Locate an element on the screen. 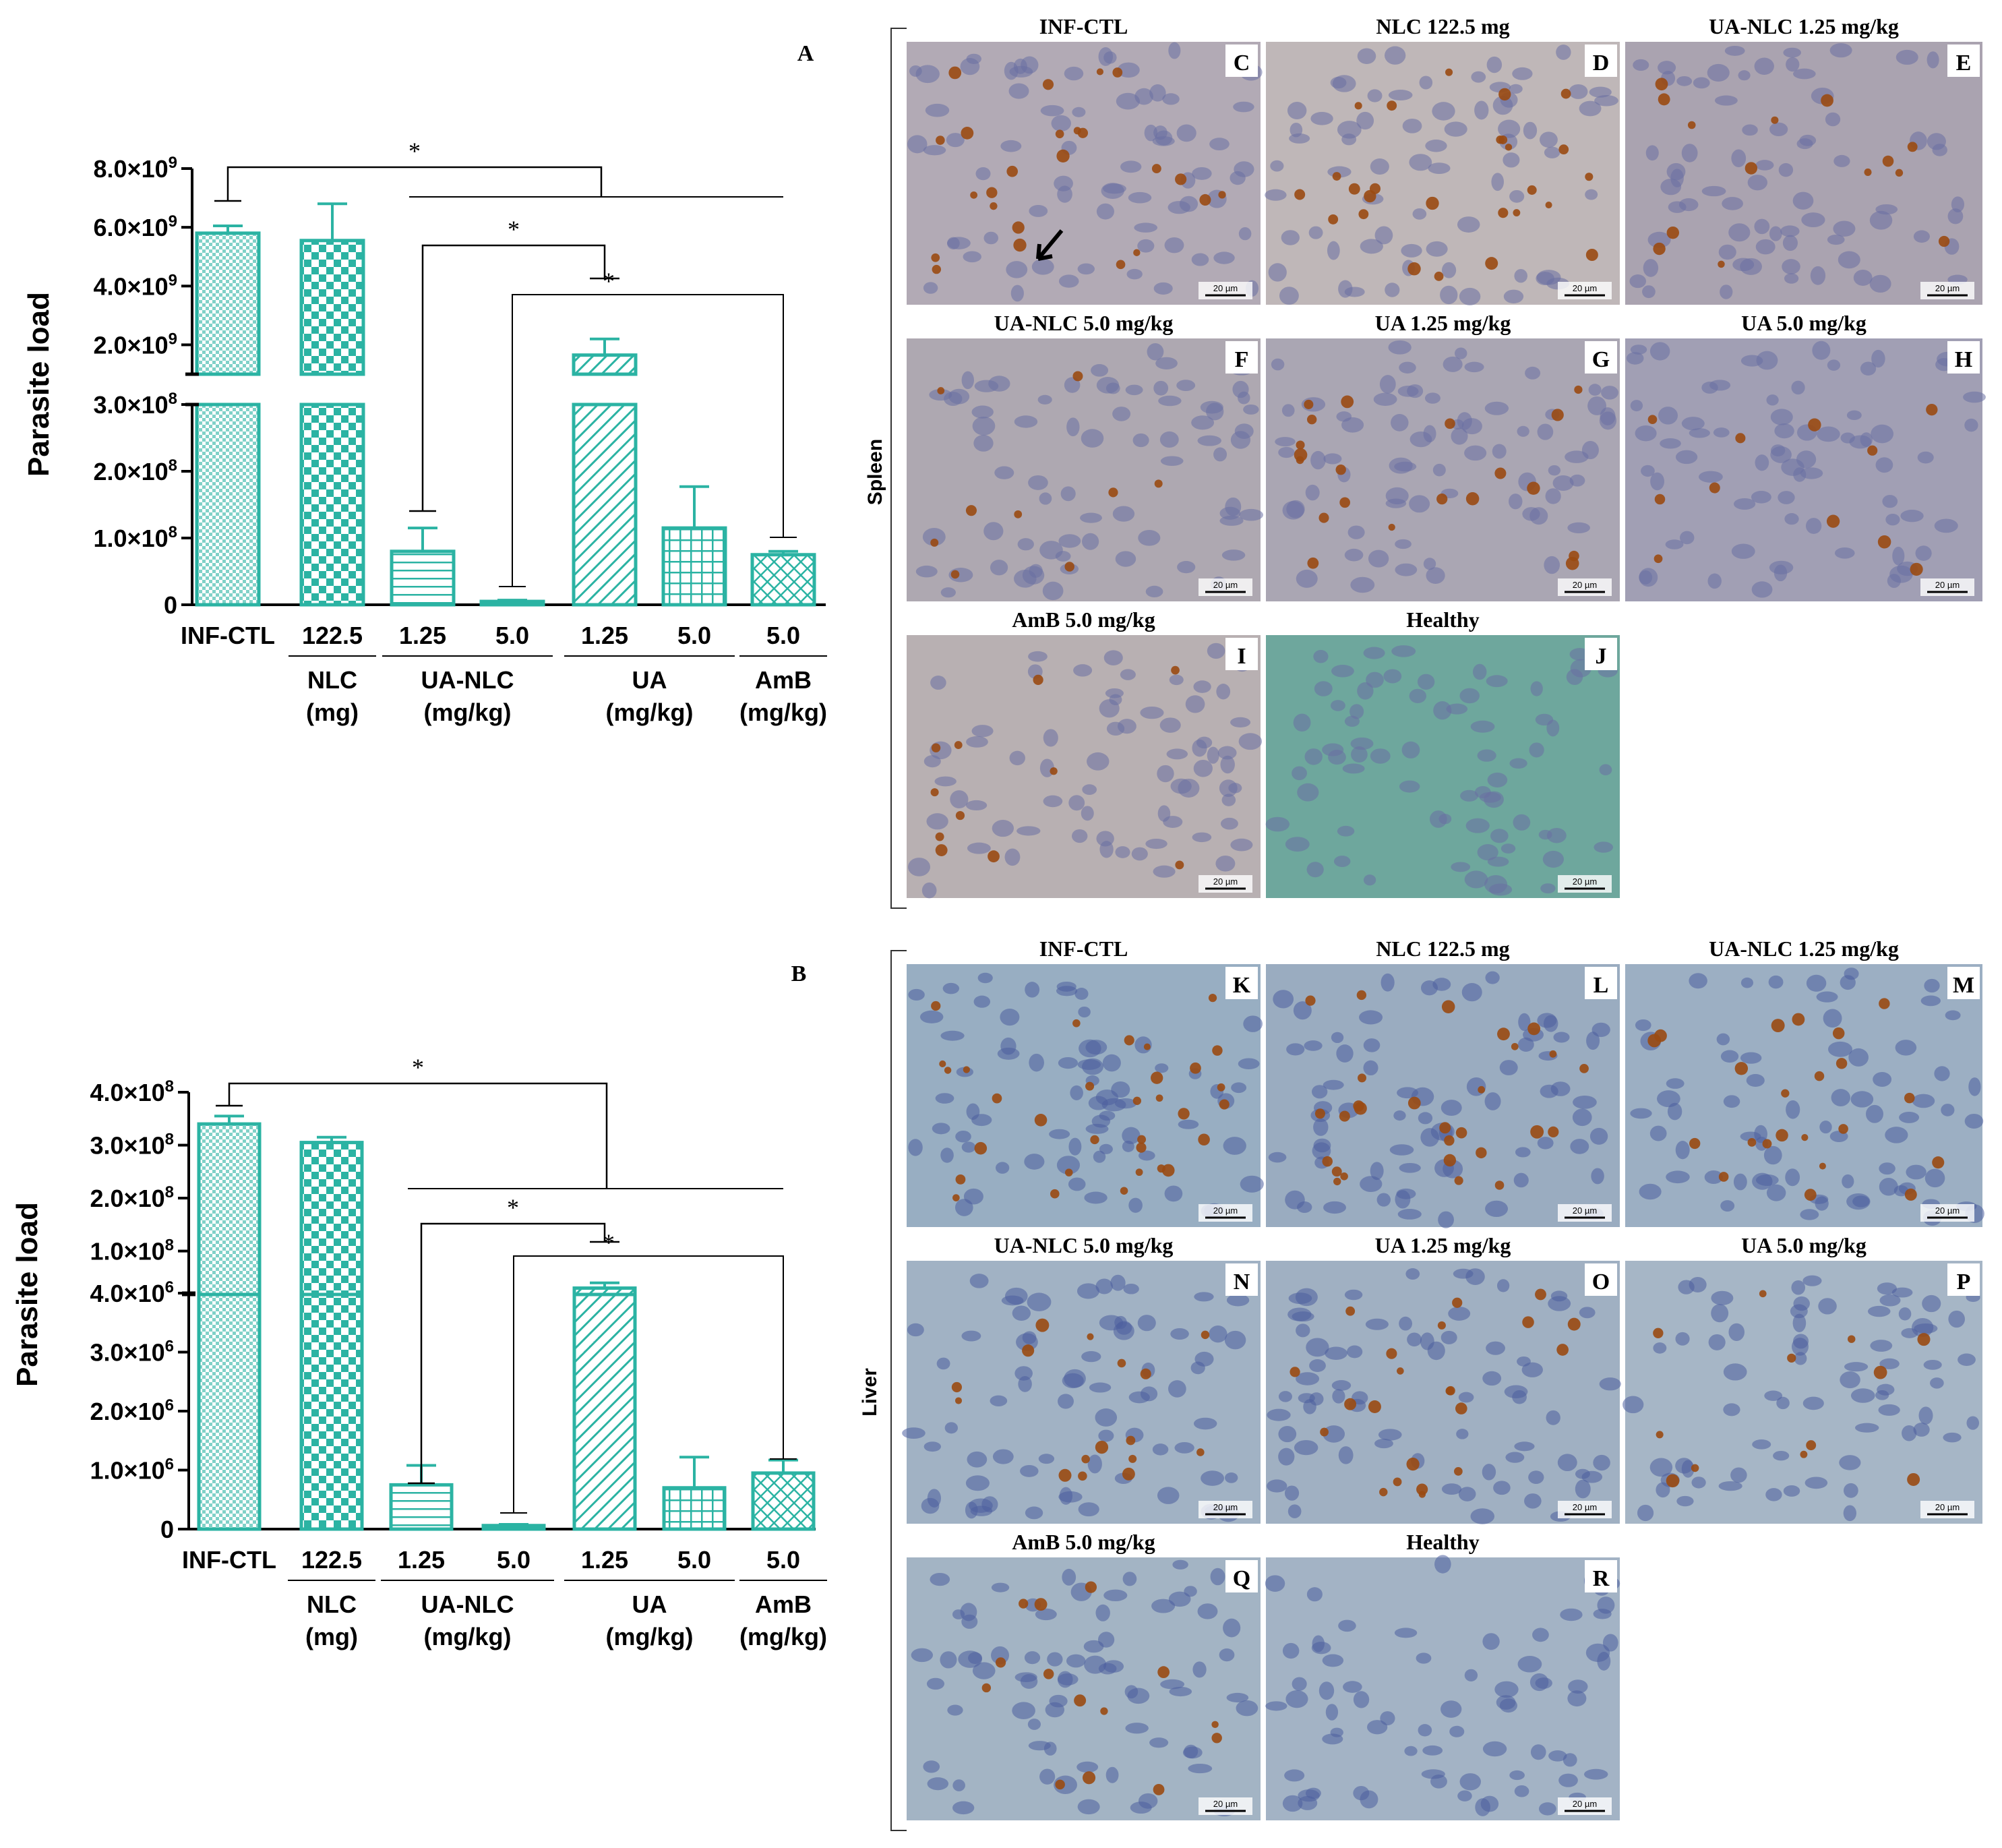  y-tick-label: 4.0×10⁸ is located at coordinates (132, 1091).